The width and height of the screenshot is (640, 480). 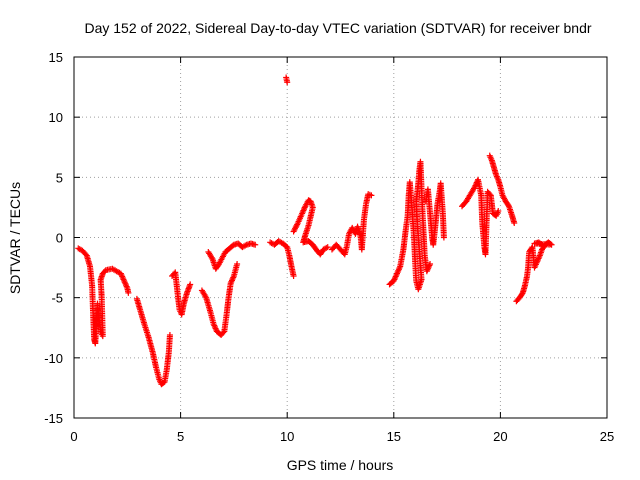 I want to click on x-tick-label: 25, so click(x=607, y=436).